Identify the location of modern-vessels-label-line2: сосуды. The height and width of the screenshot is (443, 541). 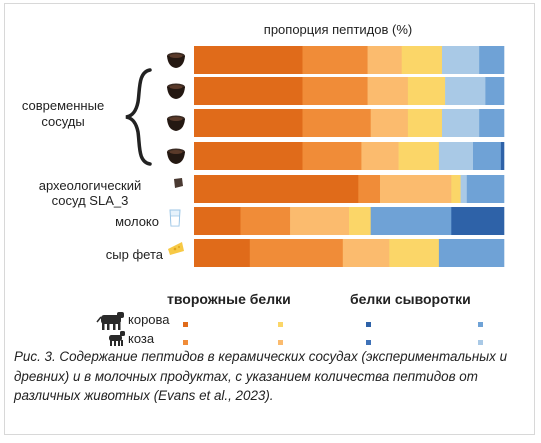
(62, 121).